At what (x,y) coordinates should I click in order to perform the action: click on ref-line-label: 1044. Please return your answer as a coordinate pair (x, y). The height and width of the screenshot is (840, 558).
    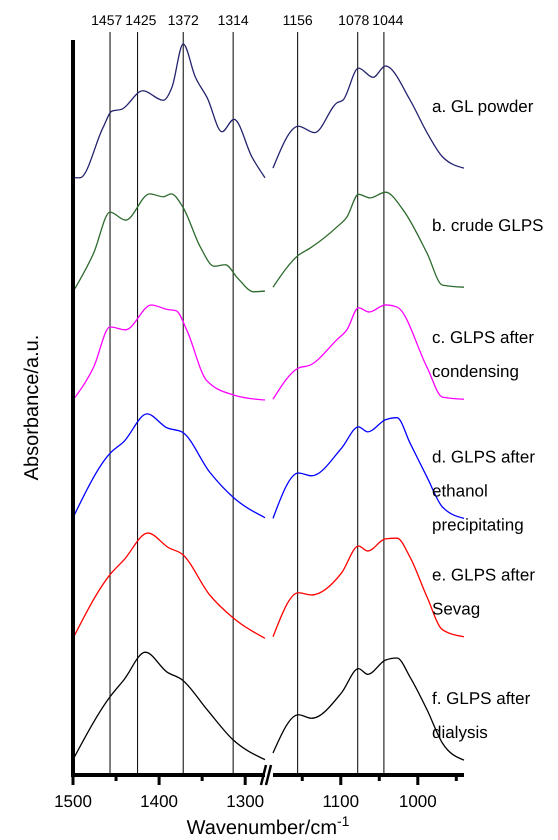
    Looking at the image, I should click on (388, 20).